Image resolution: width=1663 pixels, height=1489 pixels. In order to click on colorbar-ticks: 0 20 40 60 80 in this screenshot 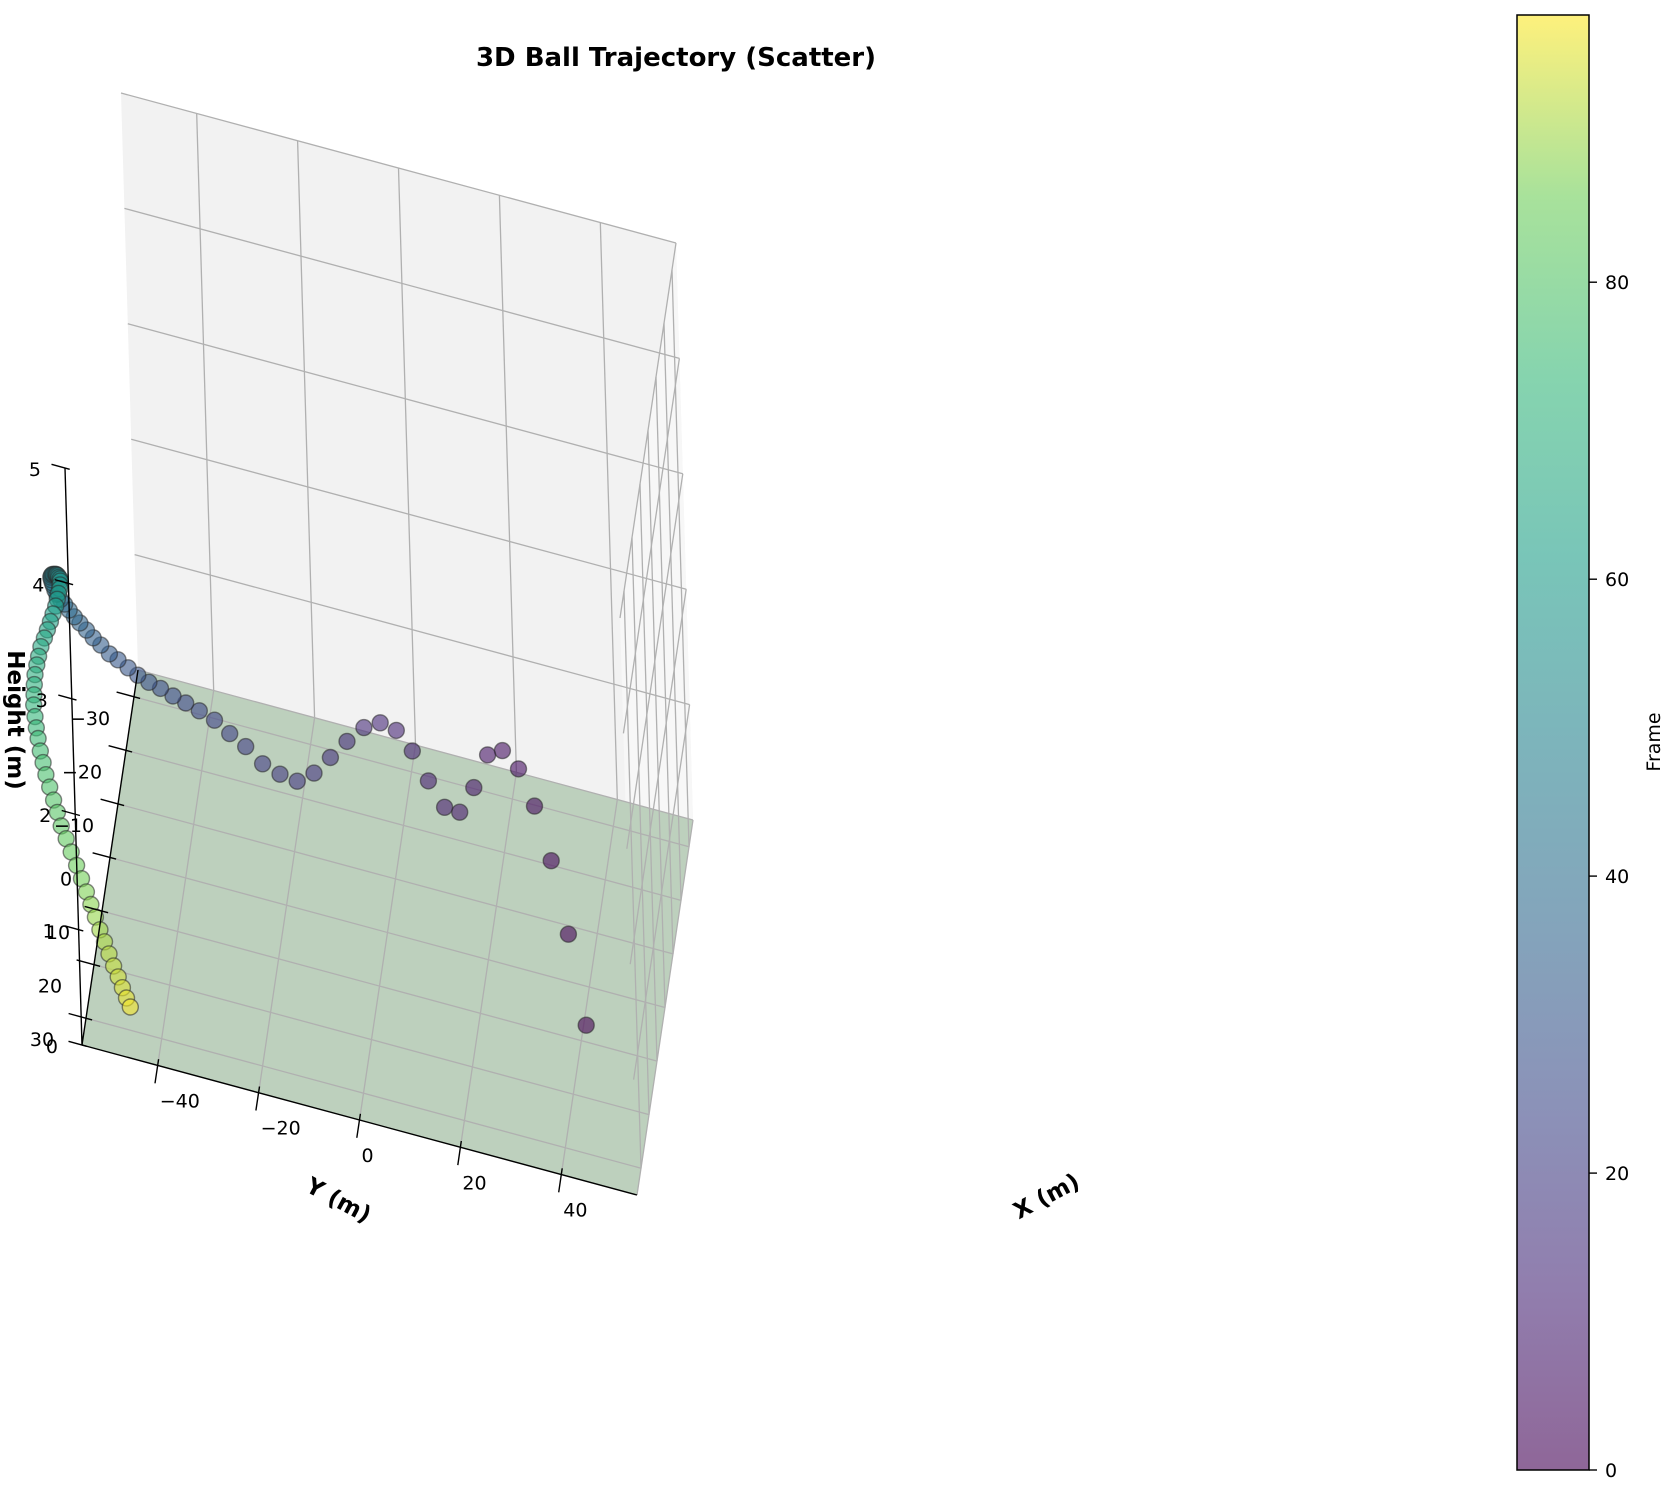, I will do `click(1609, 877)`.